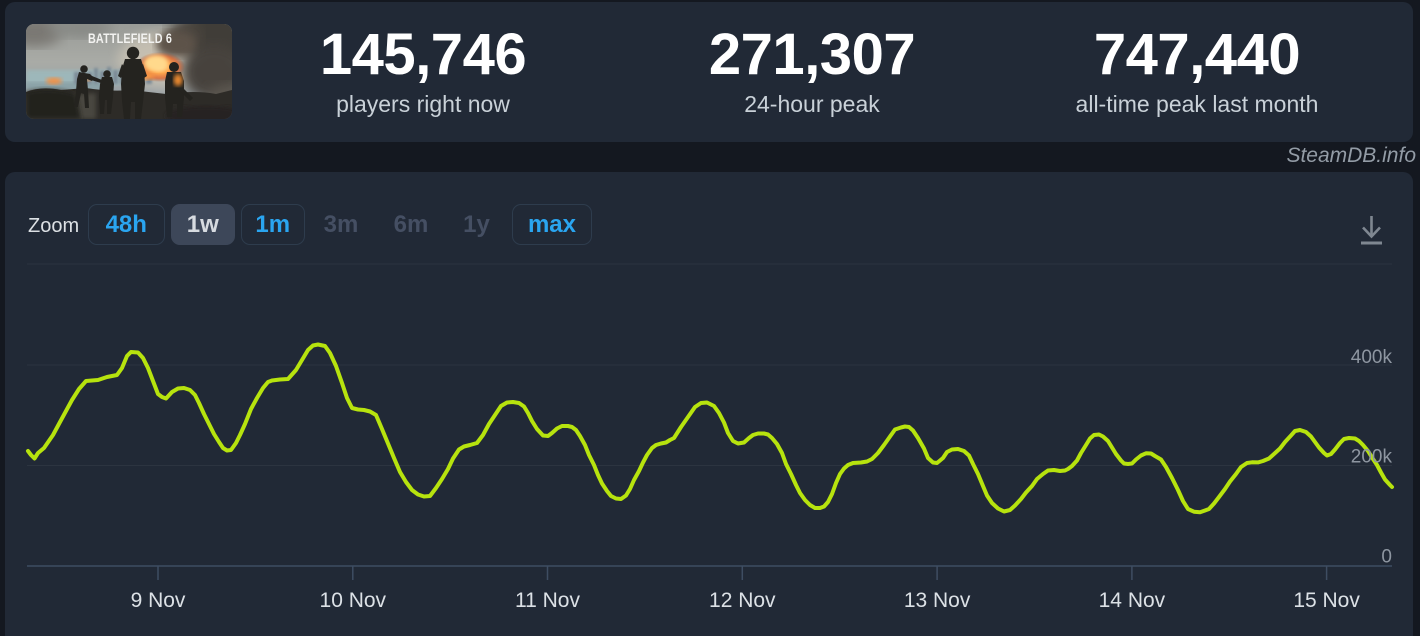 This screenshot has height=636, width=1420. What do you see at coordinates (547, 600) in the screenshot?
I see `svg-text: 11 Nov` at bounding box center [547, 600].